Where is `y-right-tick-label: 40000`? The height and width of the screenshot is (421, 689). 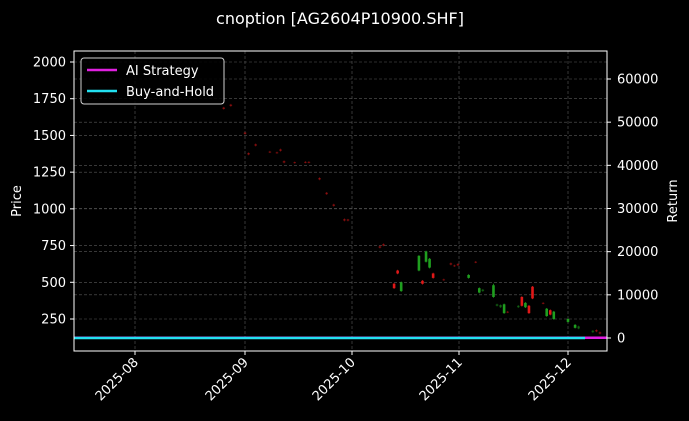 y-right-tick-label: 40000 is located at coordinates (637, 166).